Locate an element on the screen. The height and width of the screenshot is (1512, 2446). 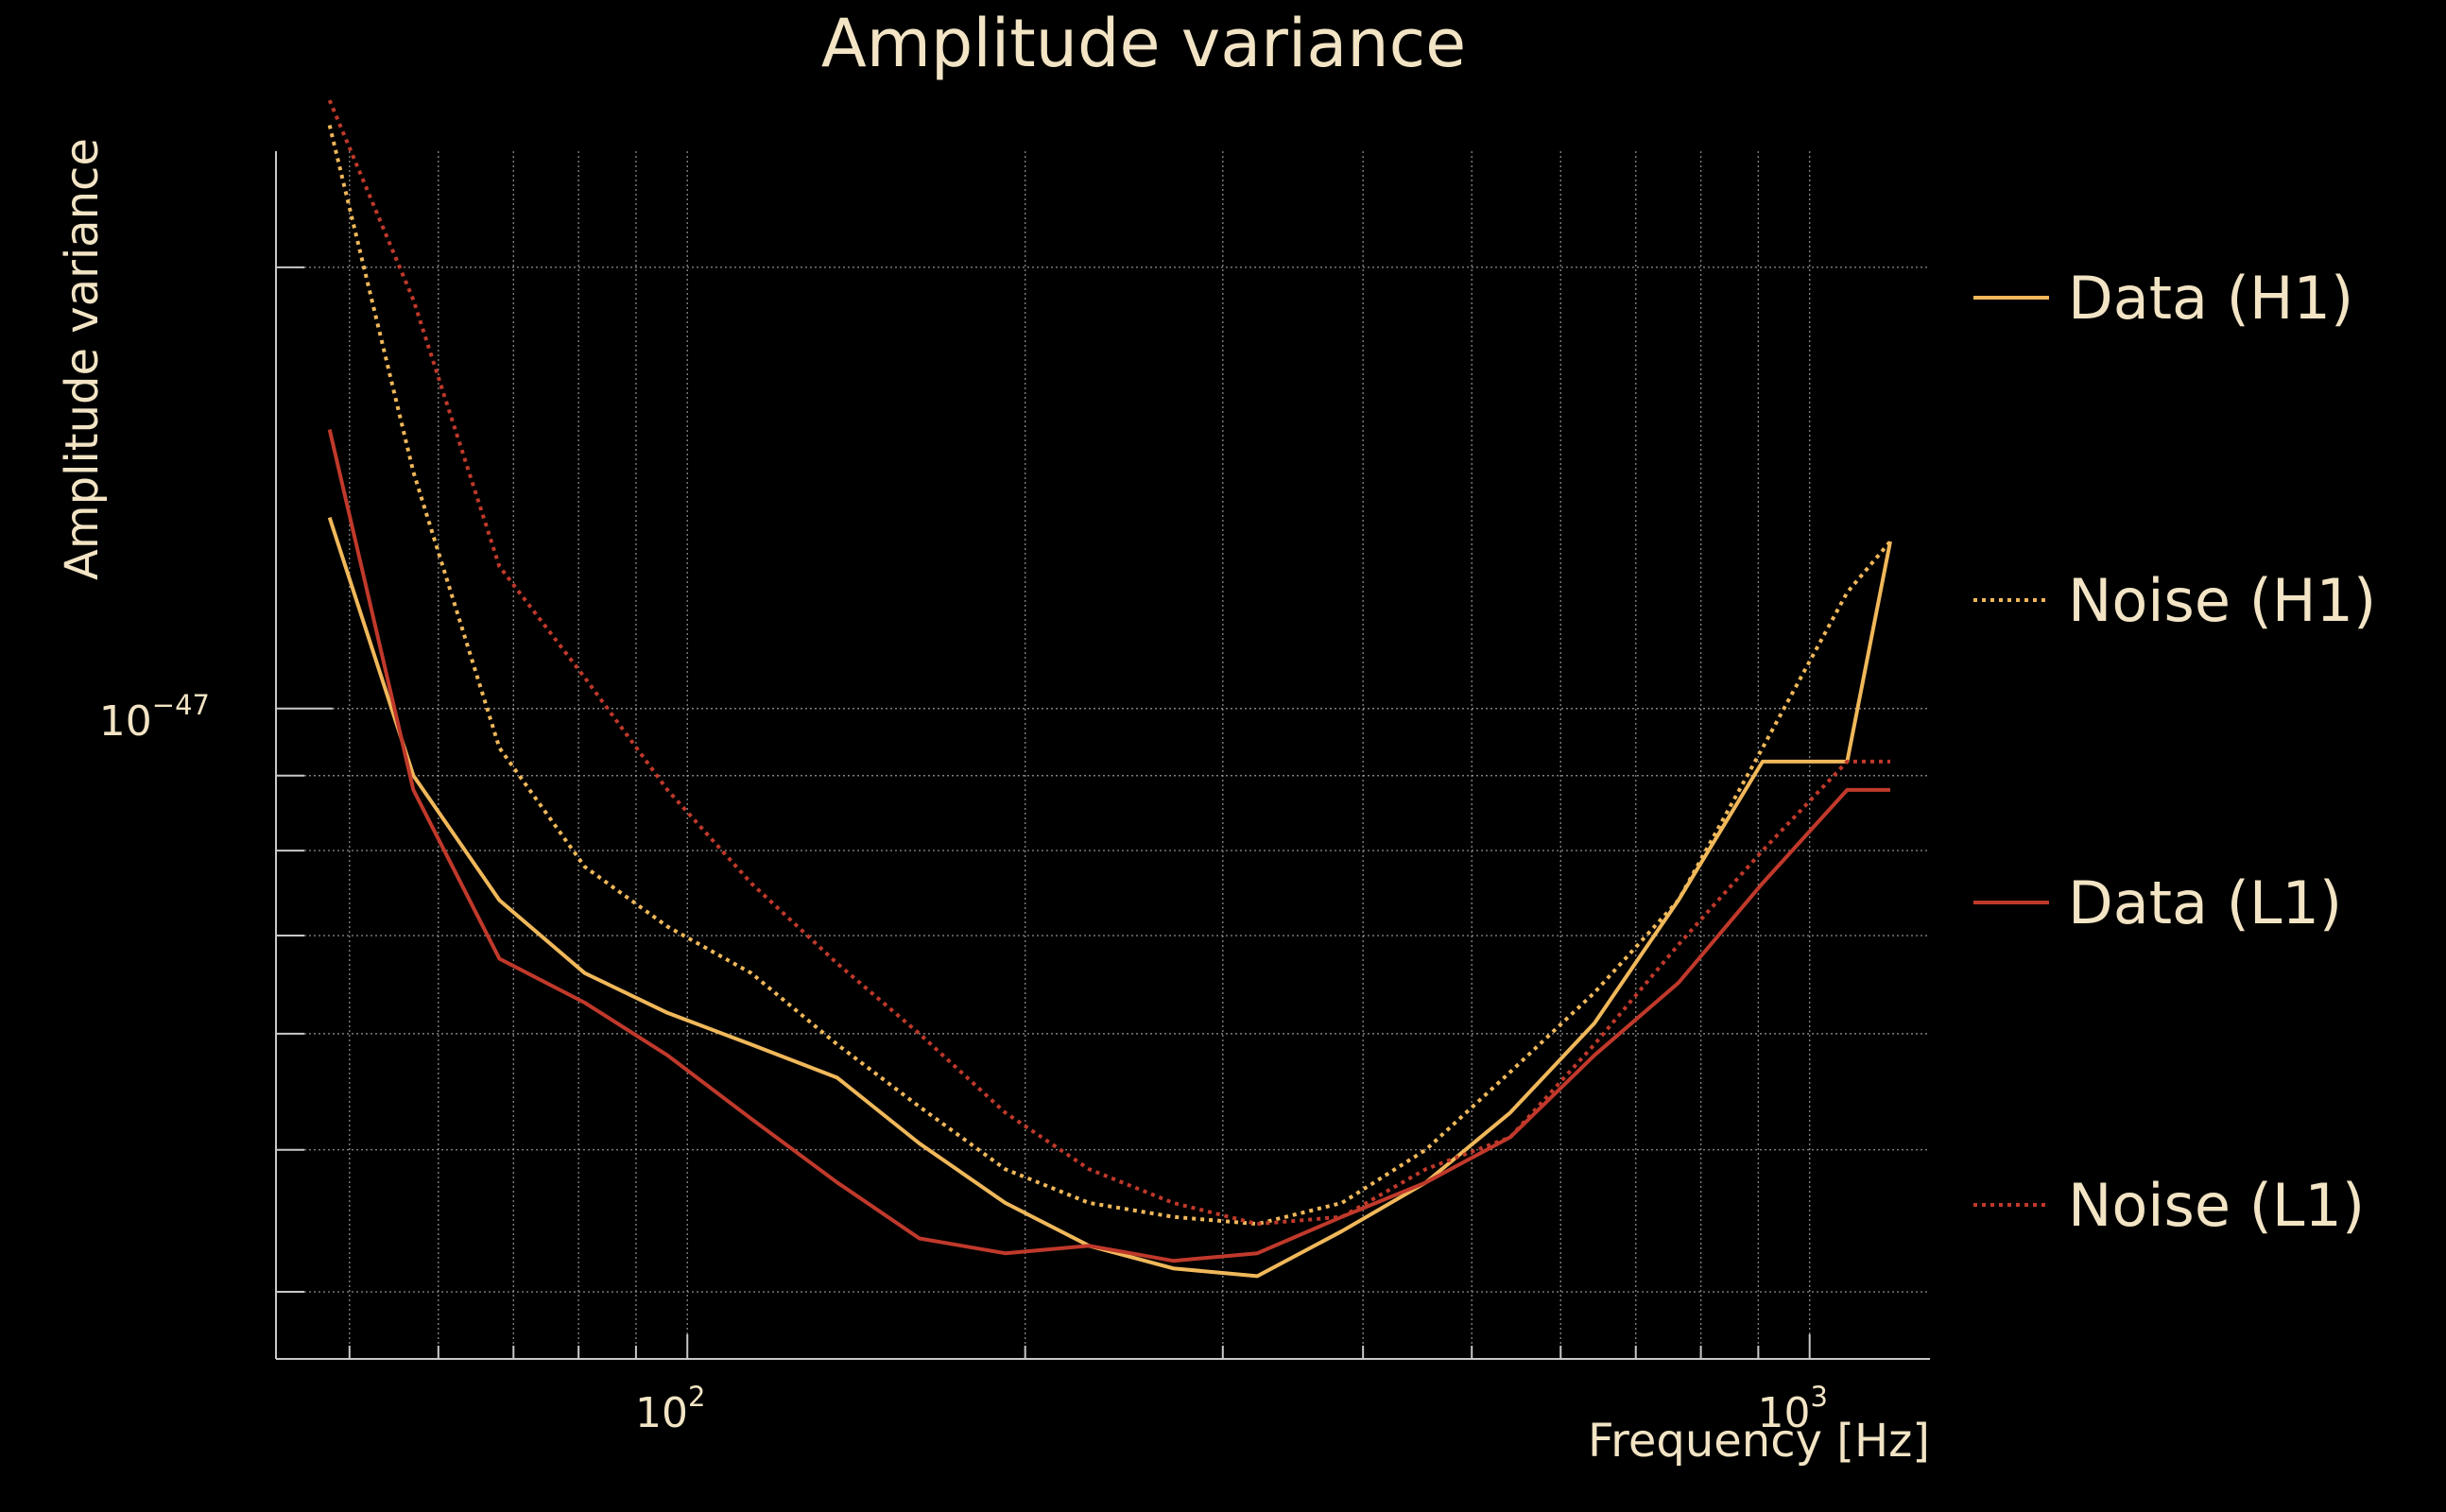
y-axis-label: Amplitude variance is located at coordinates (82, 359).